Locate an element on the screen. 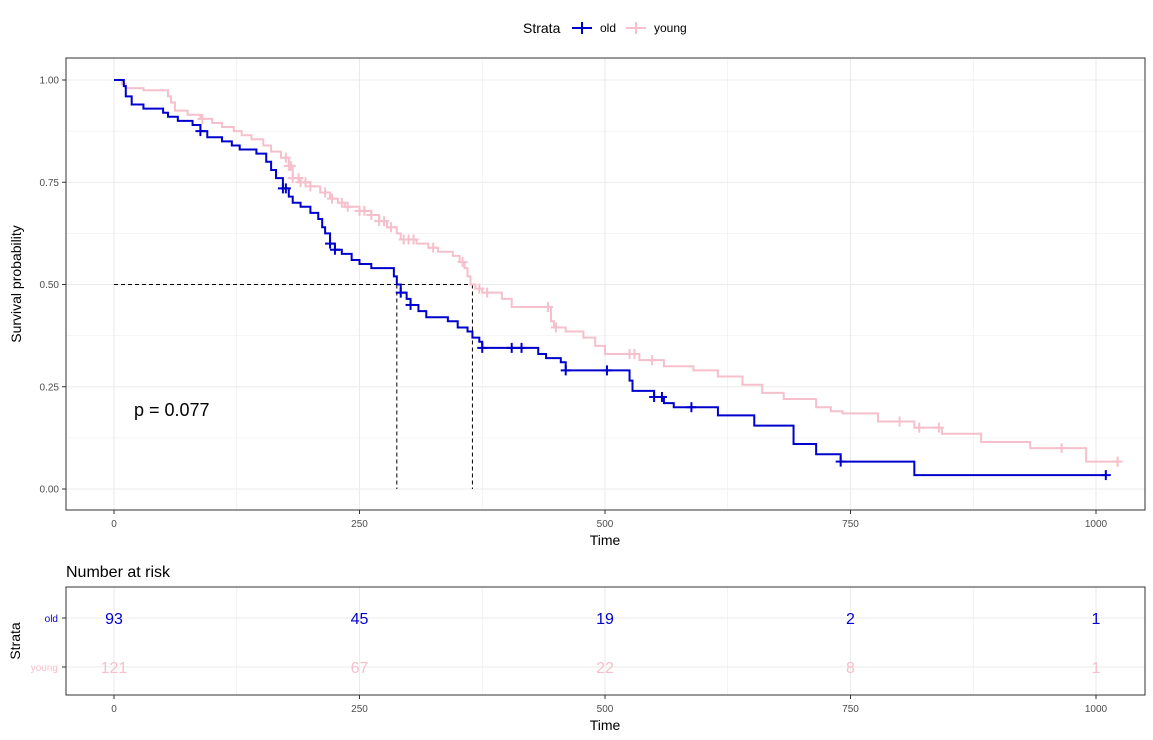 This screenshot has width=1153, height=740. risk-count-old: 45 is located at coordinates (360, 619).